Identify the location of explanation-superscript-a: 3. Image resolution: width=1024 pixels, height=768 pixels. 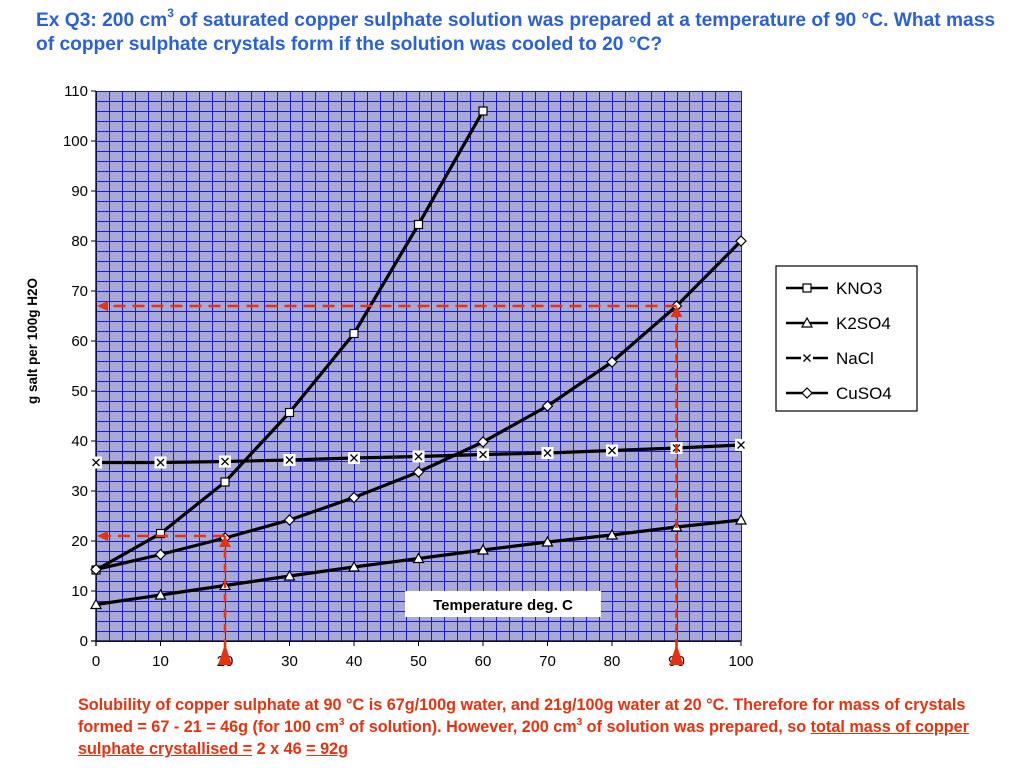
(341, 722).